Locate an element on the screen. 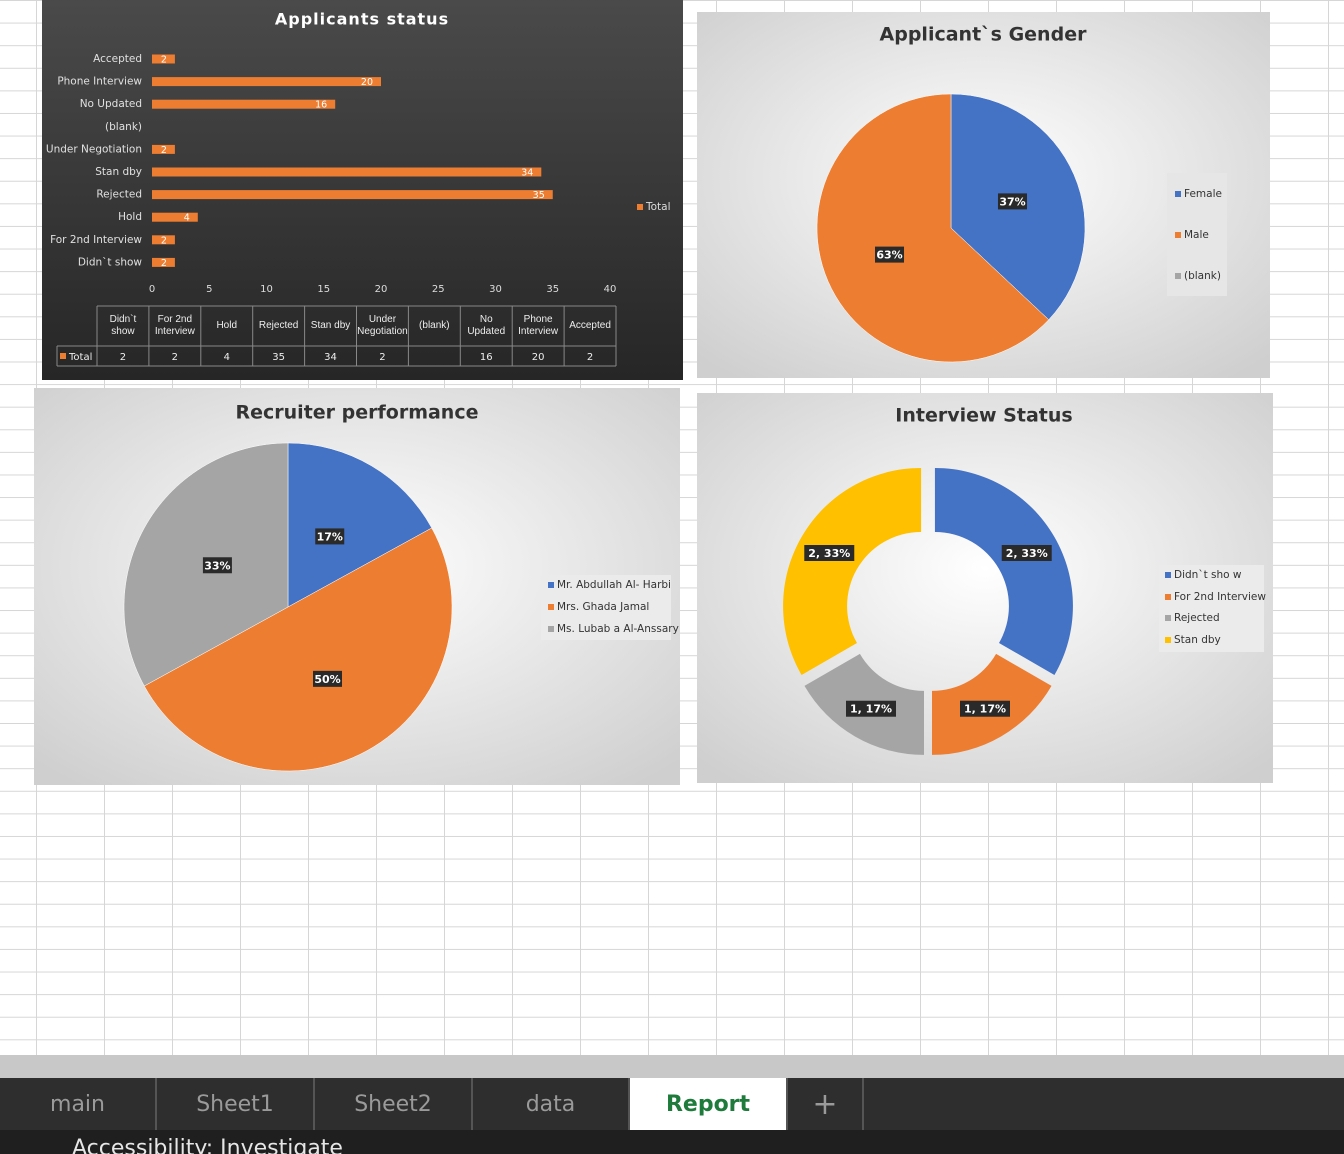 Image resolution: width=1344 pixels, height=1154 pixels. data-label: 16 is located at coordinates (321, 105).